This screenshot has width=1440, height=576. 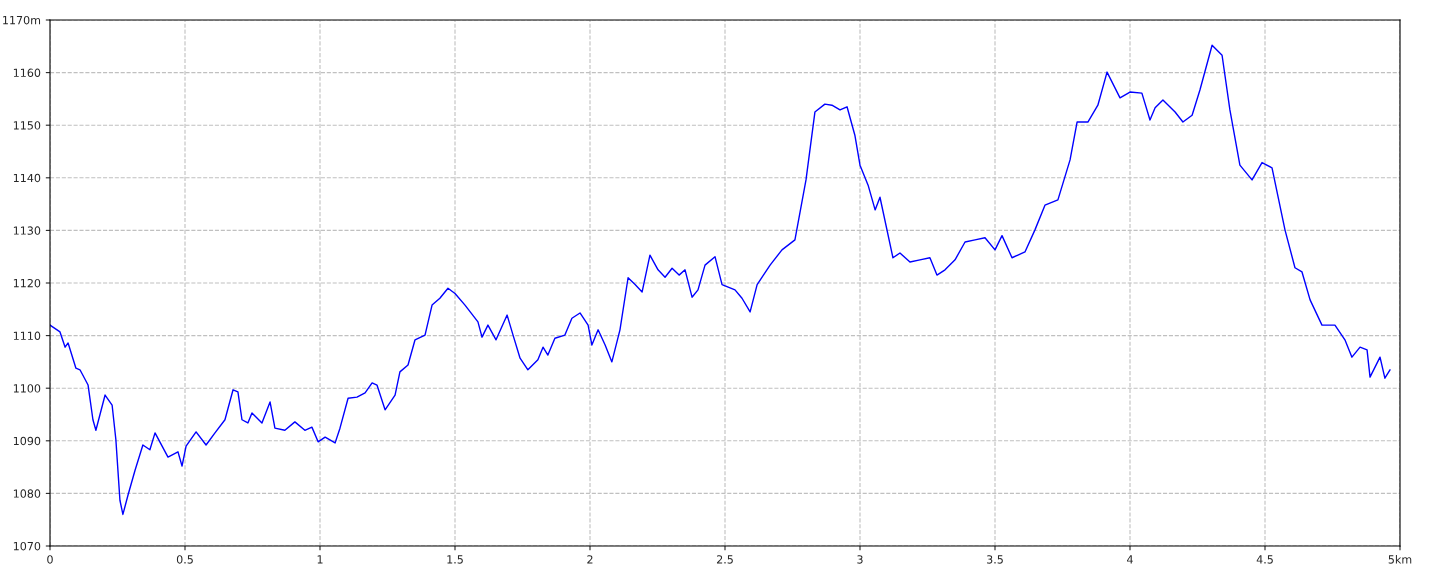 What do you see at coordinates (1264, 559) in the screenshot?
I see `x-tick-label: 4.5` at bounding box center [1264, 559].